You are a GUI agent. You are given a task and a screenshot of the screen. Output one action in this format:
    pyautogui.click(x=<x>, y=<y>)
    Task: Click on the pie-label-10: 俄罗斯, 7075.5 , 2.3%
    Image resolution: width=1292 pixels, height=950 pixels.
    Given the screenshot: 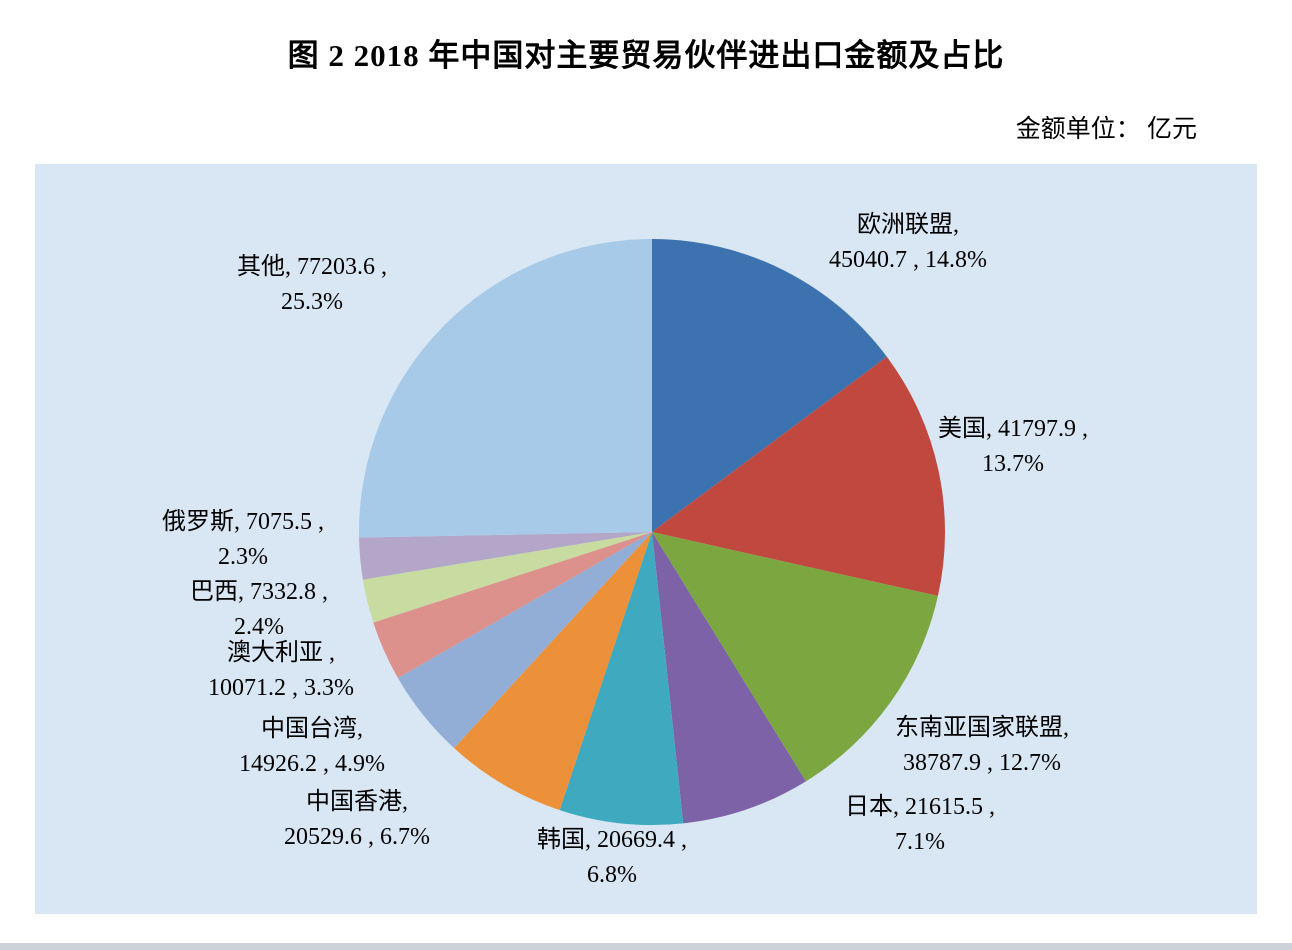 What is the action you would take?
    pyautogui.click(x=243, y=539)
    